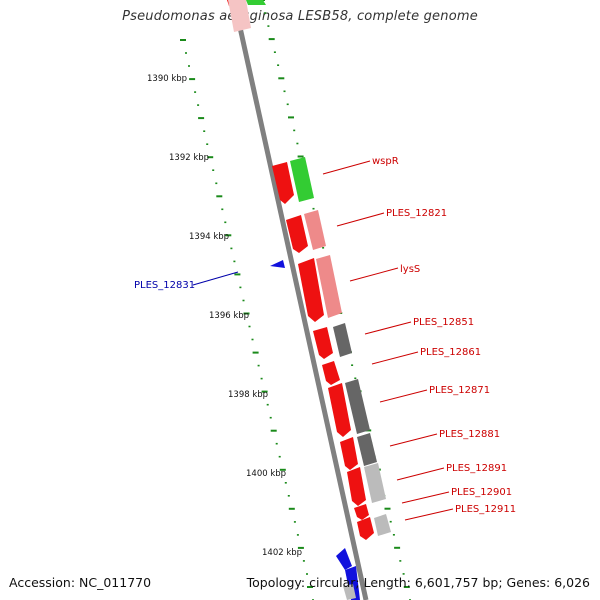 This screenshot has height=600, width=600. What do you see at coordinates (189, 158) in the screenshot?
I see `scale-label: 1392 kbp` at bounding box center [189, 158].